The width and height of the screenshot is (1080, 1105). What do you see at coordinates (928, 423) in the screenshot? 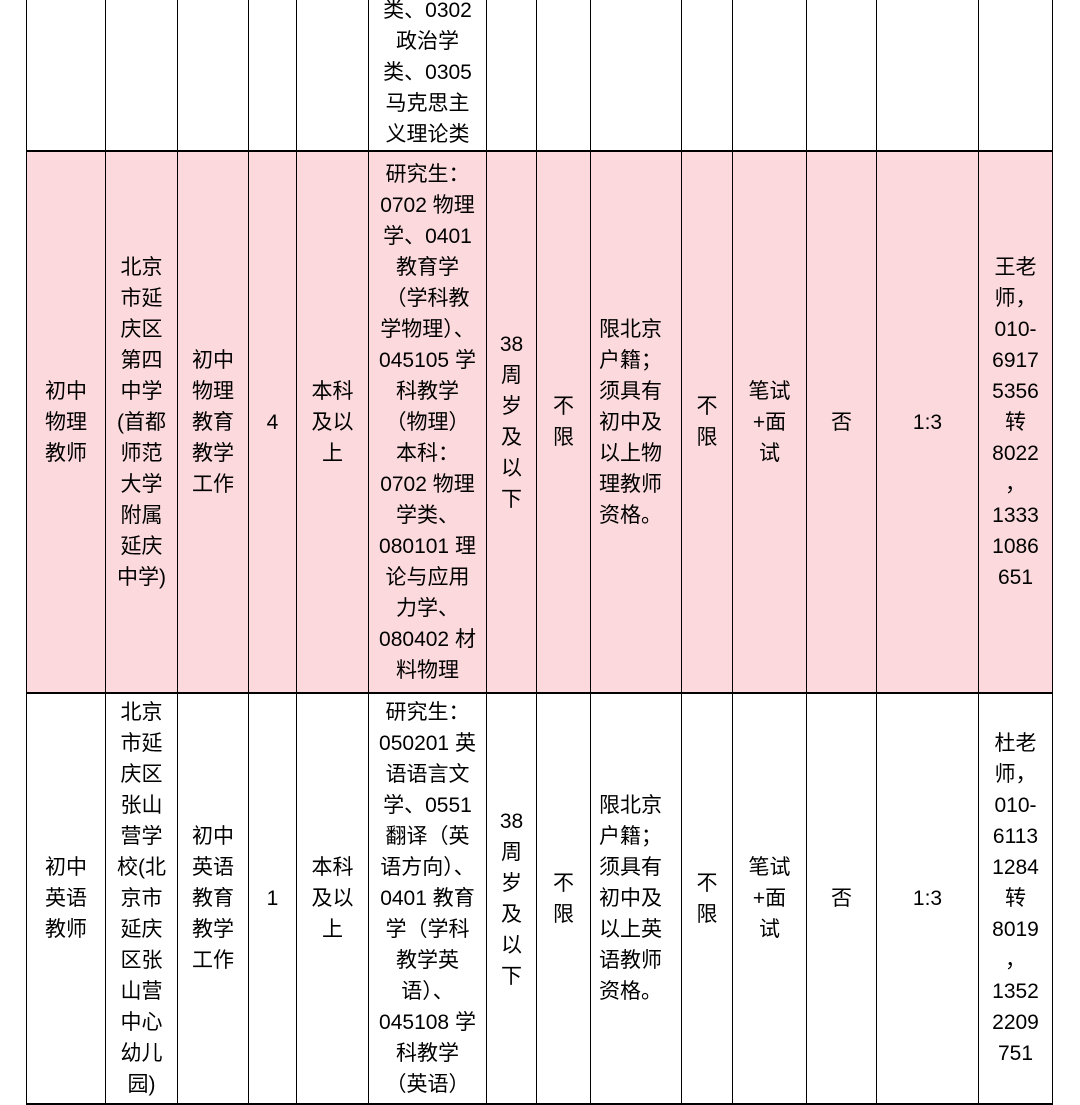
I see `table-cell-r2-c13: 1:3` at bounding box center [928, 423].